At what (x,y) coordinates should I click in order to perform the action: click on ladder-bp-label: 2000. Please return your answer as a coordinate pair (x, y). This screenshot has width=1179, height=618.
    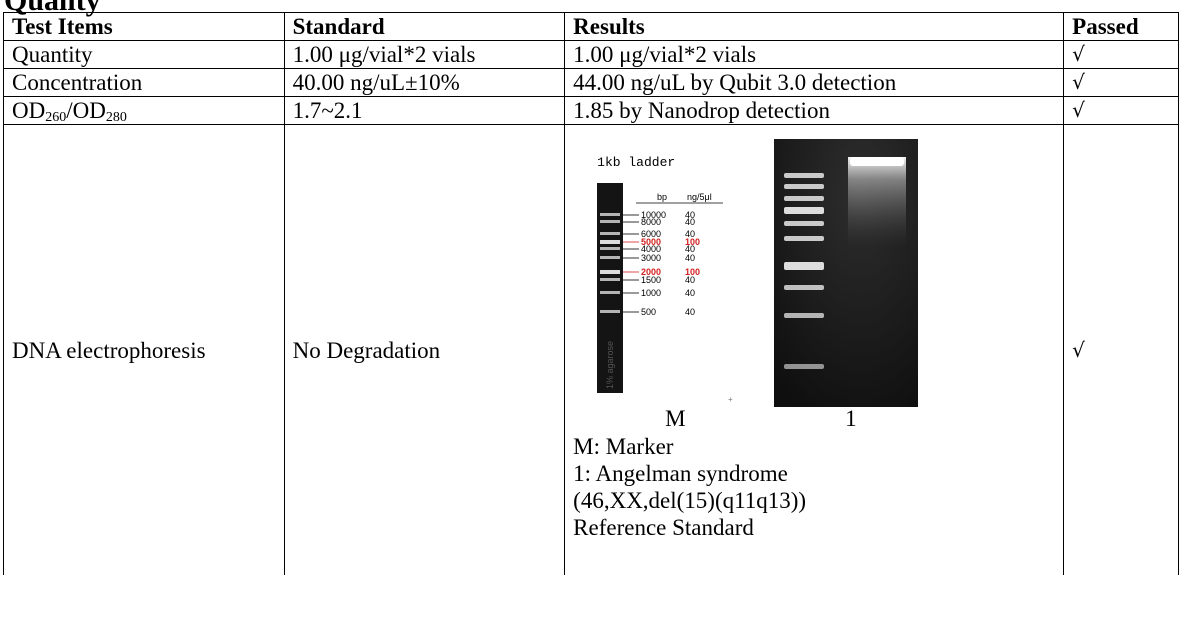
    Looking at the image, I should click on (651, 272).